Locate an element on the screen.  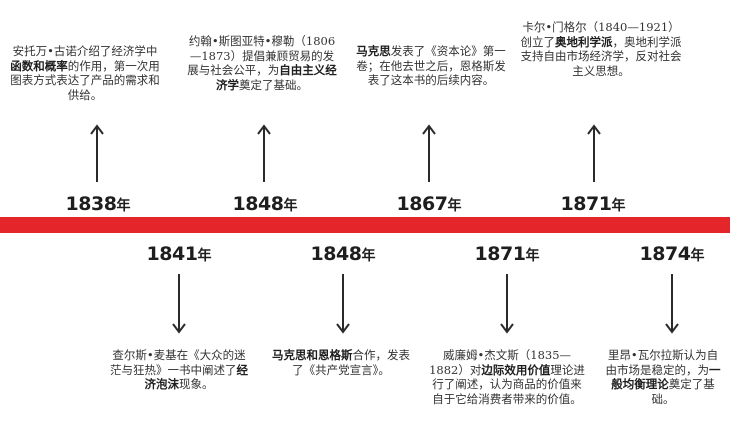
event-text: 发表了《资本论》第一卷；在他去世之后，恩格斯发表了这本书的后续内容。 is located at coordinates (431, 66).